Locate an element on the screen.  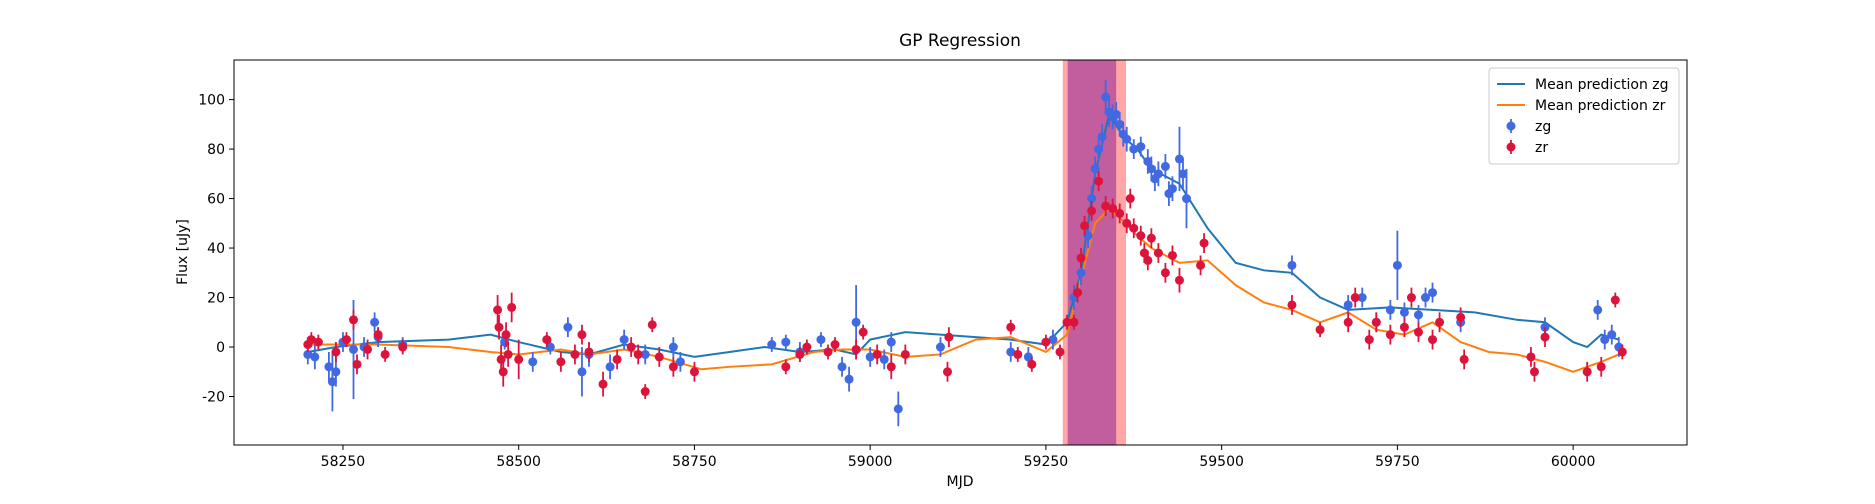
y-tick-label: 100 is located at coordinates (211, 101).